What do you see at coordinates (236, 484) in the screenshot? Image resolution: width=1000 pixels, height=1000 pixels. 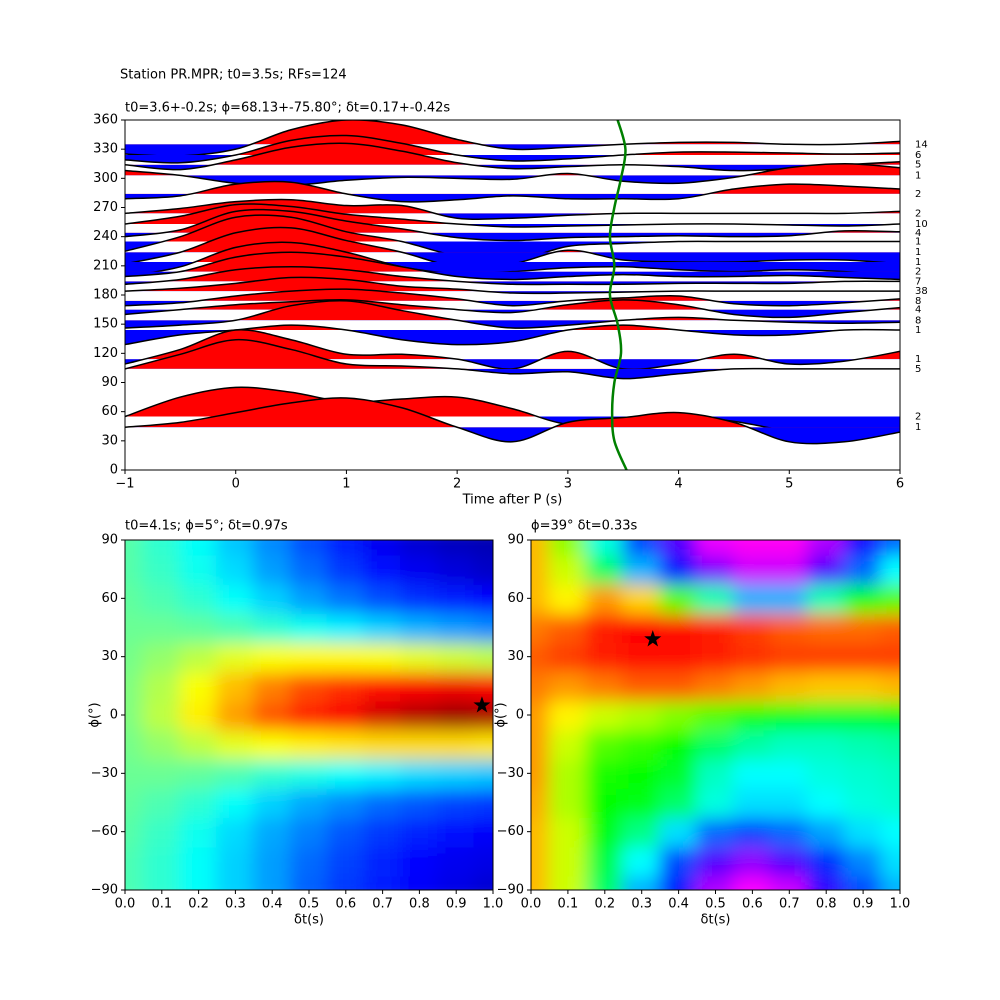 I see `x-tick-label: 0` at bounding box center [236, 484].